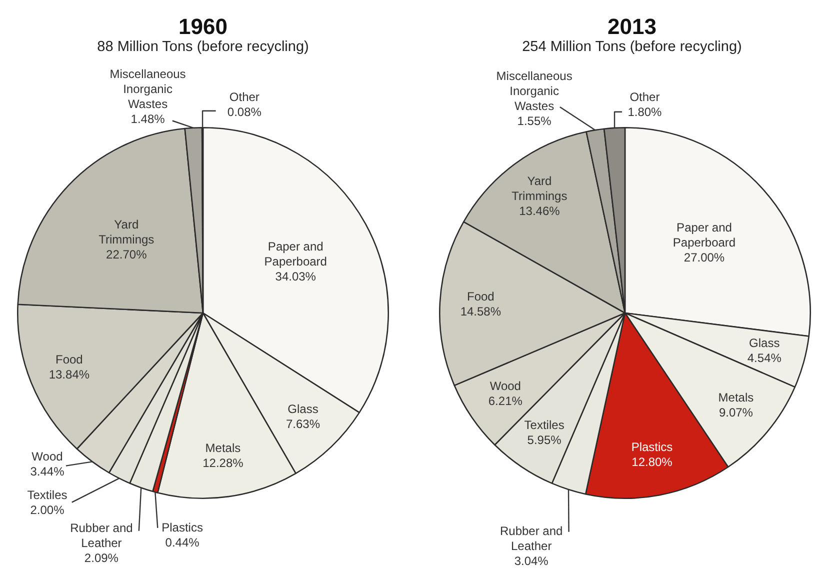 This screenshot has width=815, height=569. I want to click on data-label: 3.04%, so click(531, 561).